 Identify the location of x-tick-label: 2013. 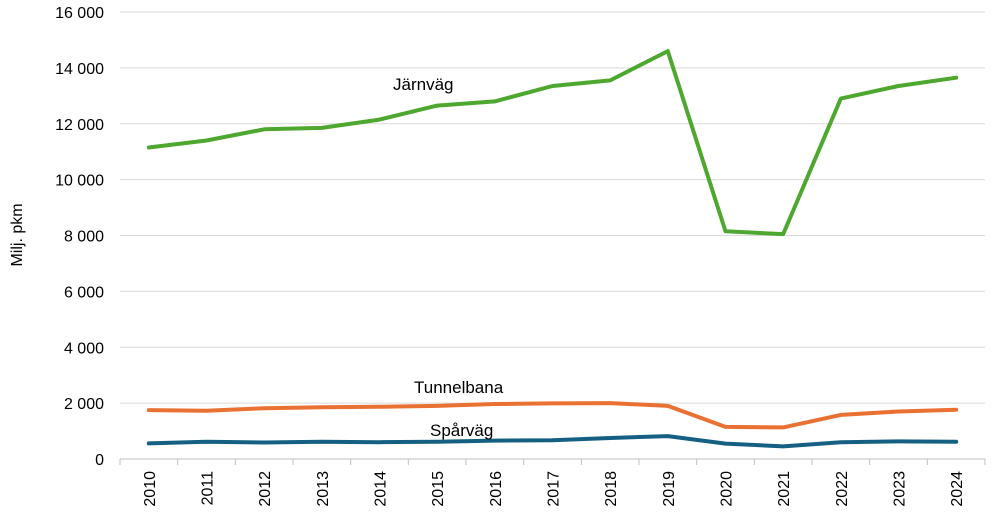
(323, 489).